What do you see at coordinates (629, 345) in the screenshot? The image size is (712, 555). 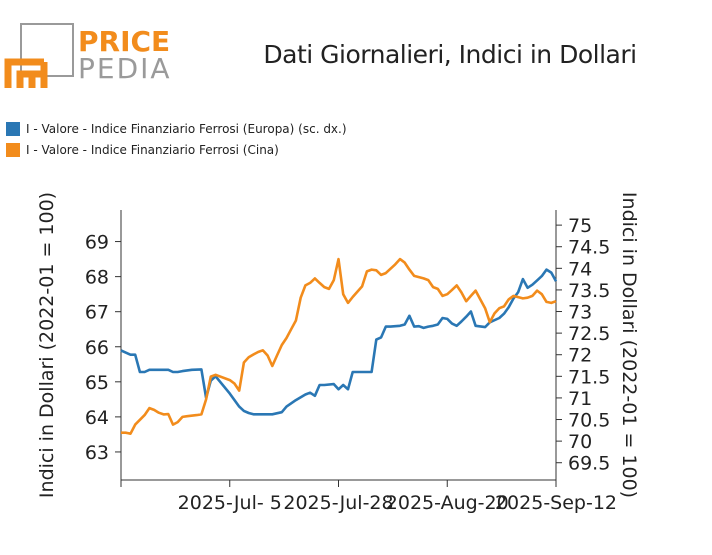 I see `right-axis-title: Indici in Dollari (2022-01 = 100)` at bounding box center [629, 345].